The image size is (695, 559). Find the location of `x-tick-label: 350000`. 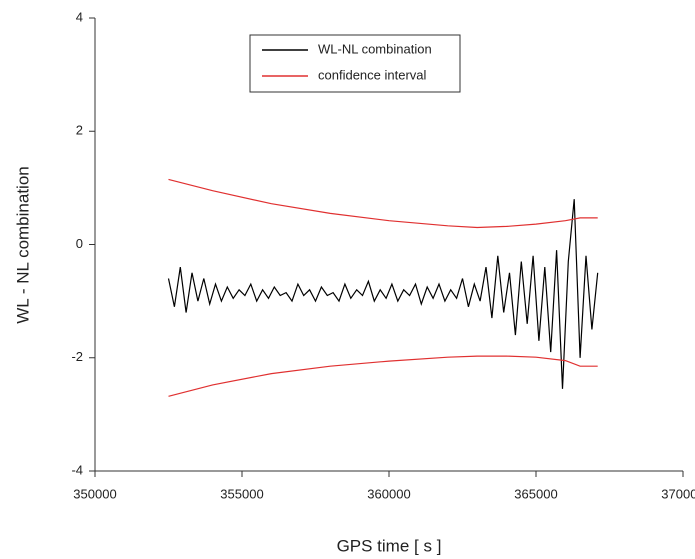

x-tick-label: 350000 is located at coordinates (94, 493).